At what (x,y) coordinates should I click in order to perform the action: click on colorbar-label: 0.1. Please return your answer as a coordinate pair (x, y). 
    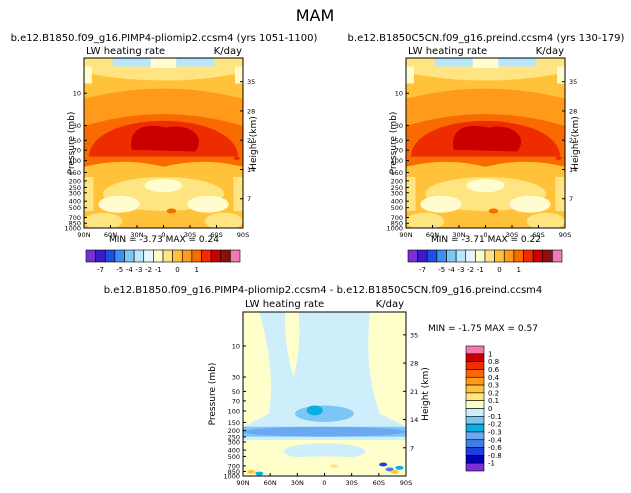
    Looking at the image, I should click on (493, 401).